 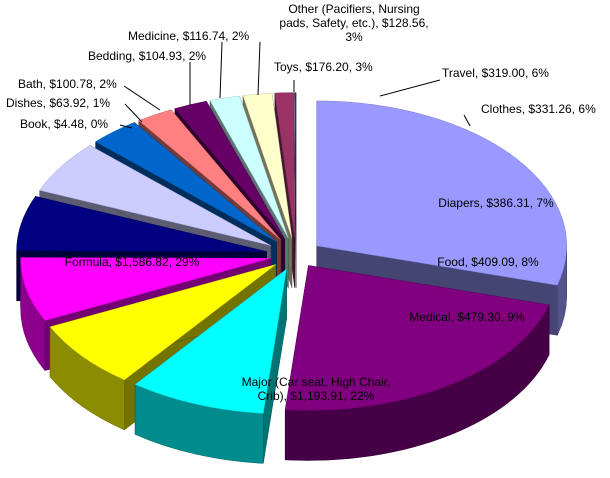 What do you see at coordinates (495, 73) in the screenshot?
I see `data-label-travel: Travel, $319.00, 6%` at bounding box center [495, 73].